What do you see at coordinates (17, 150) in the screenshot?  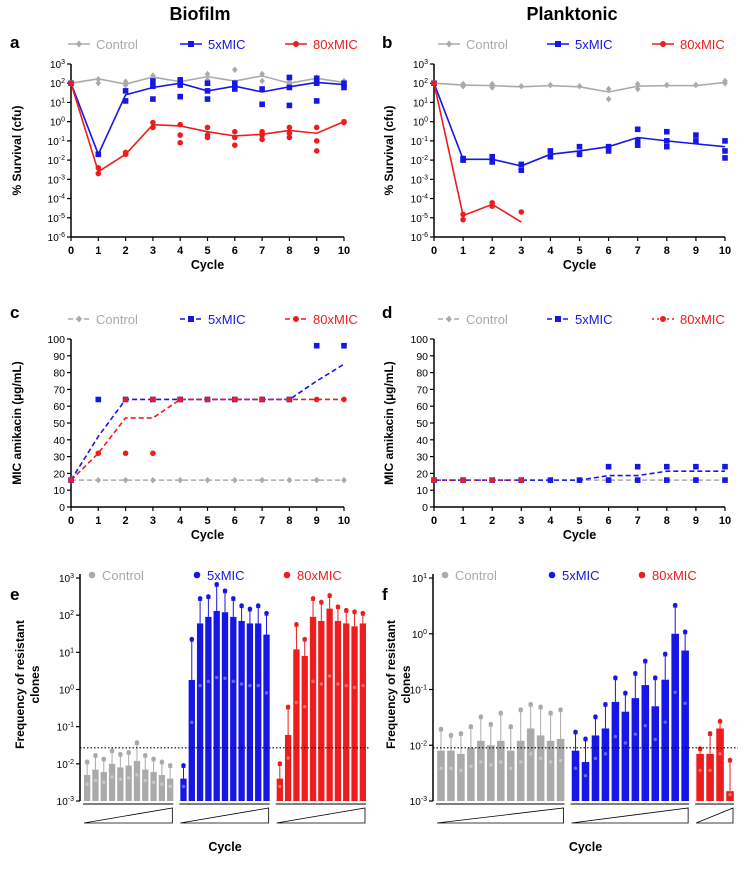 I see `y-axis-label: % Survival (cfu)` at bounding box center [17, 150].